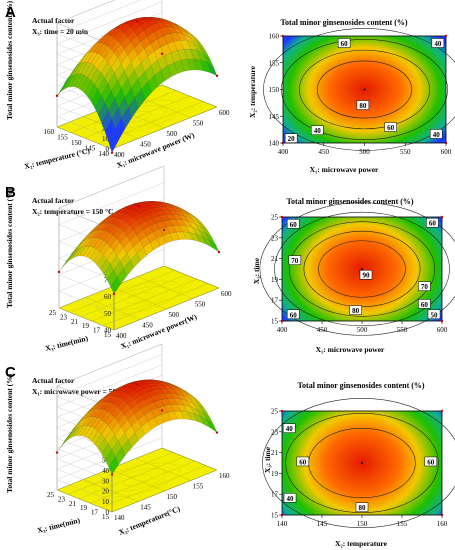 The width and height of the screenshot is (455, 550). I want to click on z-tick-label: 20, so click(106, 492).